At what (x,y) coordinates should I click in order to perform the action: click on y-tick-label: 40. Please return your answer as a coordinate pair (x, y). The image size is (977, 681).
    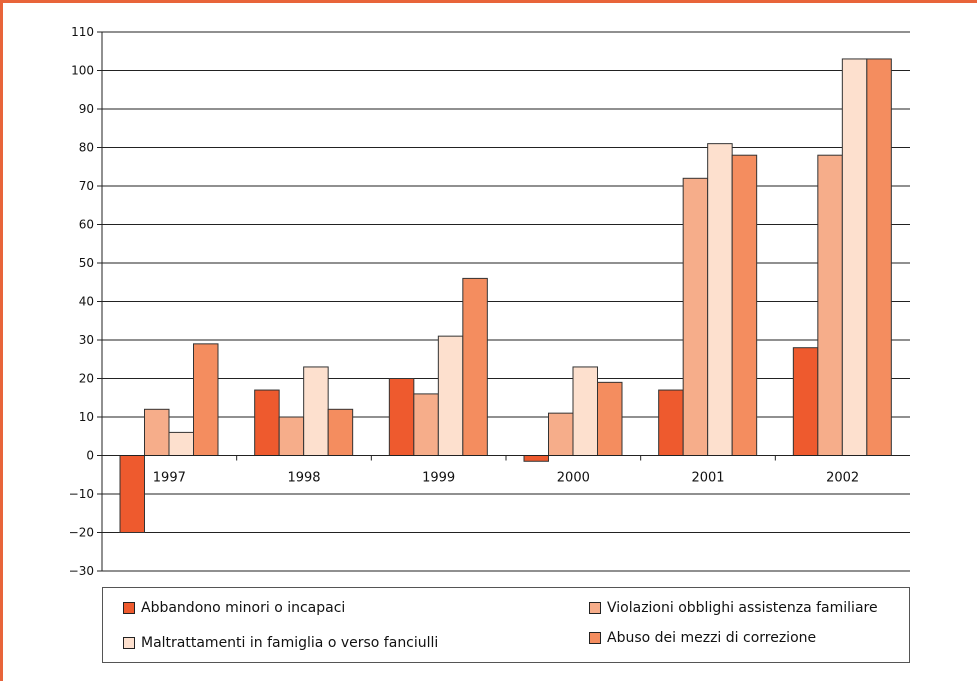
    Looking at the image, I should click on (86, 302).